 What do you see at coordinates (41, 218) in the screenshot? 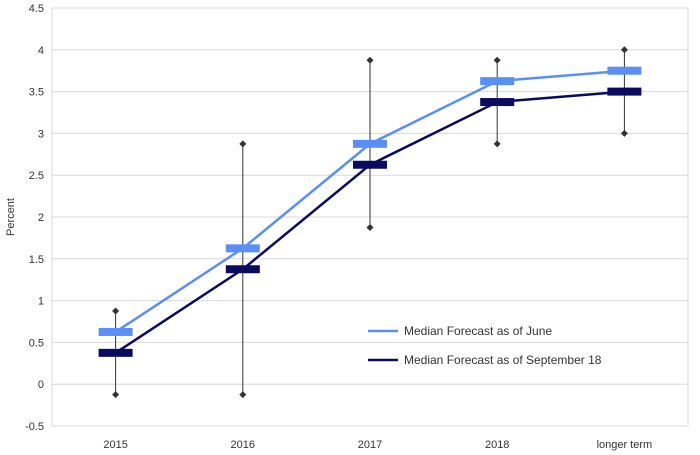
I see `y-tick-label: 2` at bounding box center [41, 218].